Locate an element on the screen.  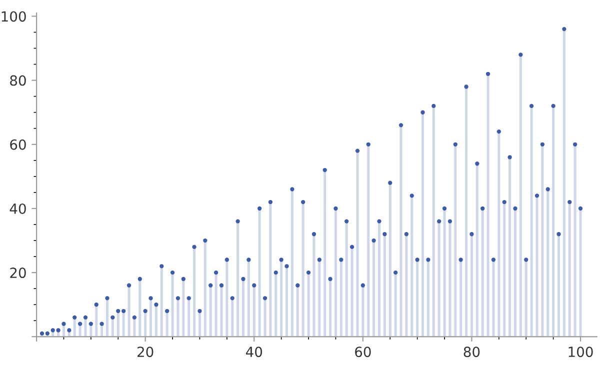
x-tick-label: 80 is located at coordinates (472, 352).